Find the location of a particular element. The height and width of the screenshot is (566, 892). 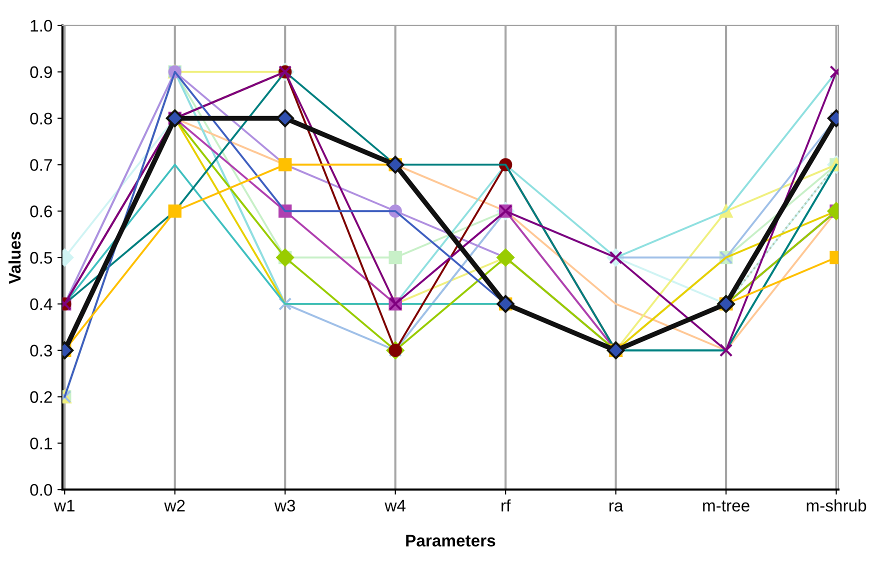

x-tick-label: rf is located at coordinates (506, 505).